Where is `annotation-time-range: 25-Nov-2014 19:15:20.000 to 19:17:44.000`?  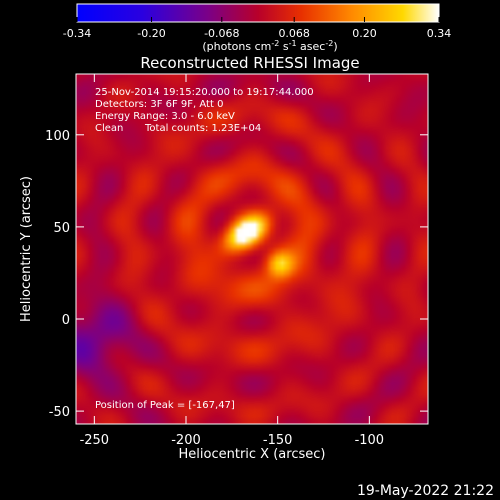
annotation-time-range: 25-Nov-2014 19:15:20.000 to 19:17:44.000 is located at coordinates (204, 92).